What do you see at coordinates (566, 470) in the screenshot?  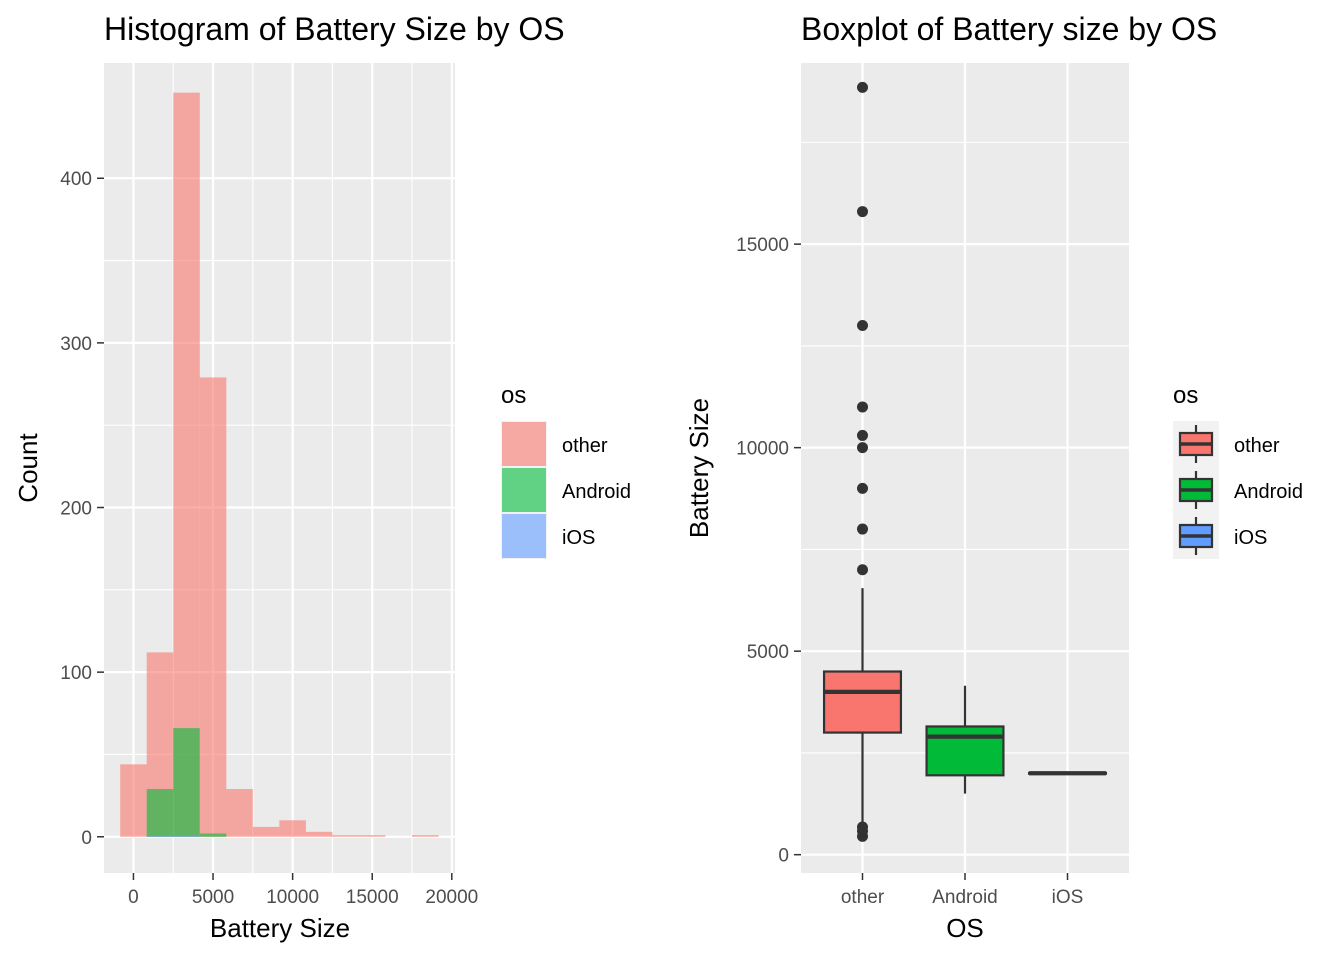 I see `histogram-legend: os other Android iOS` at bounding box center [566, 470].